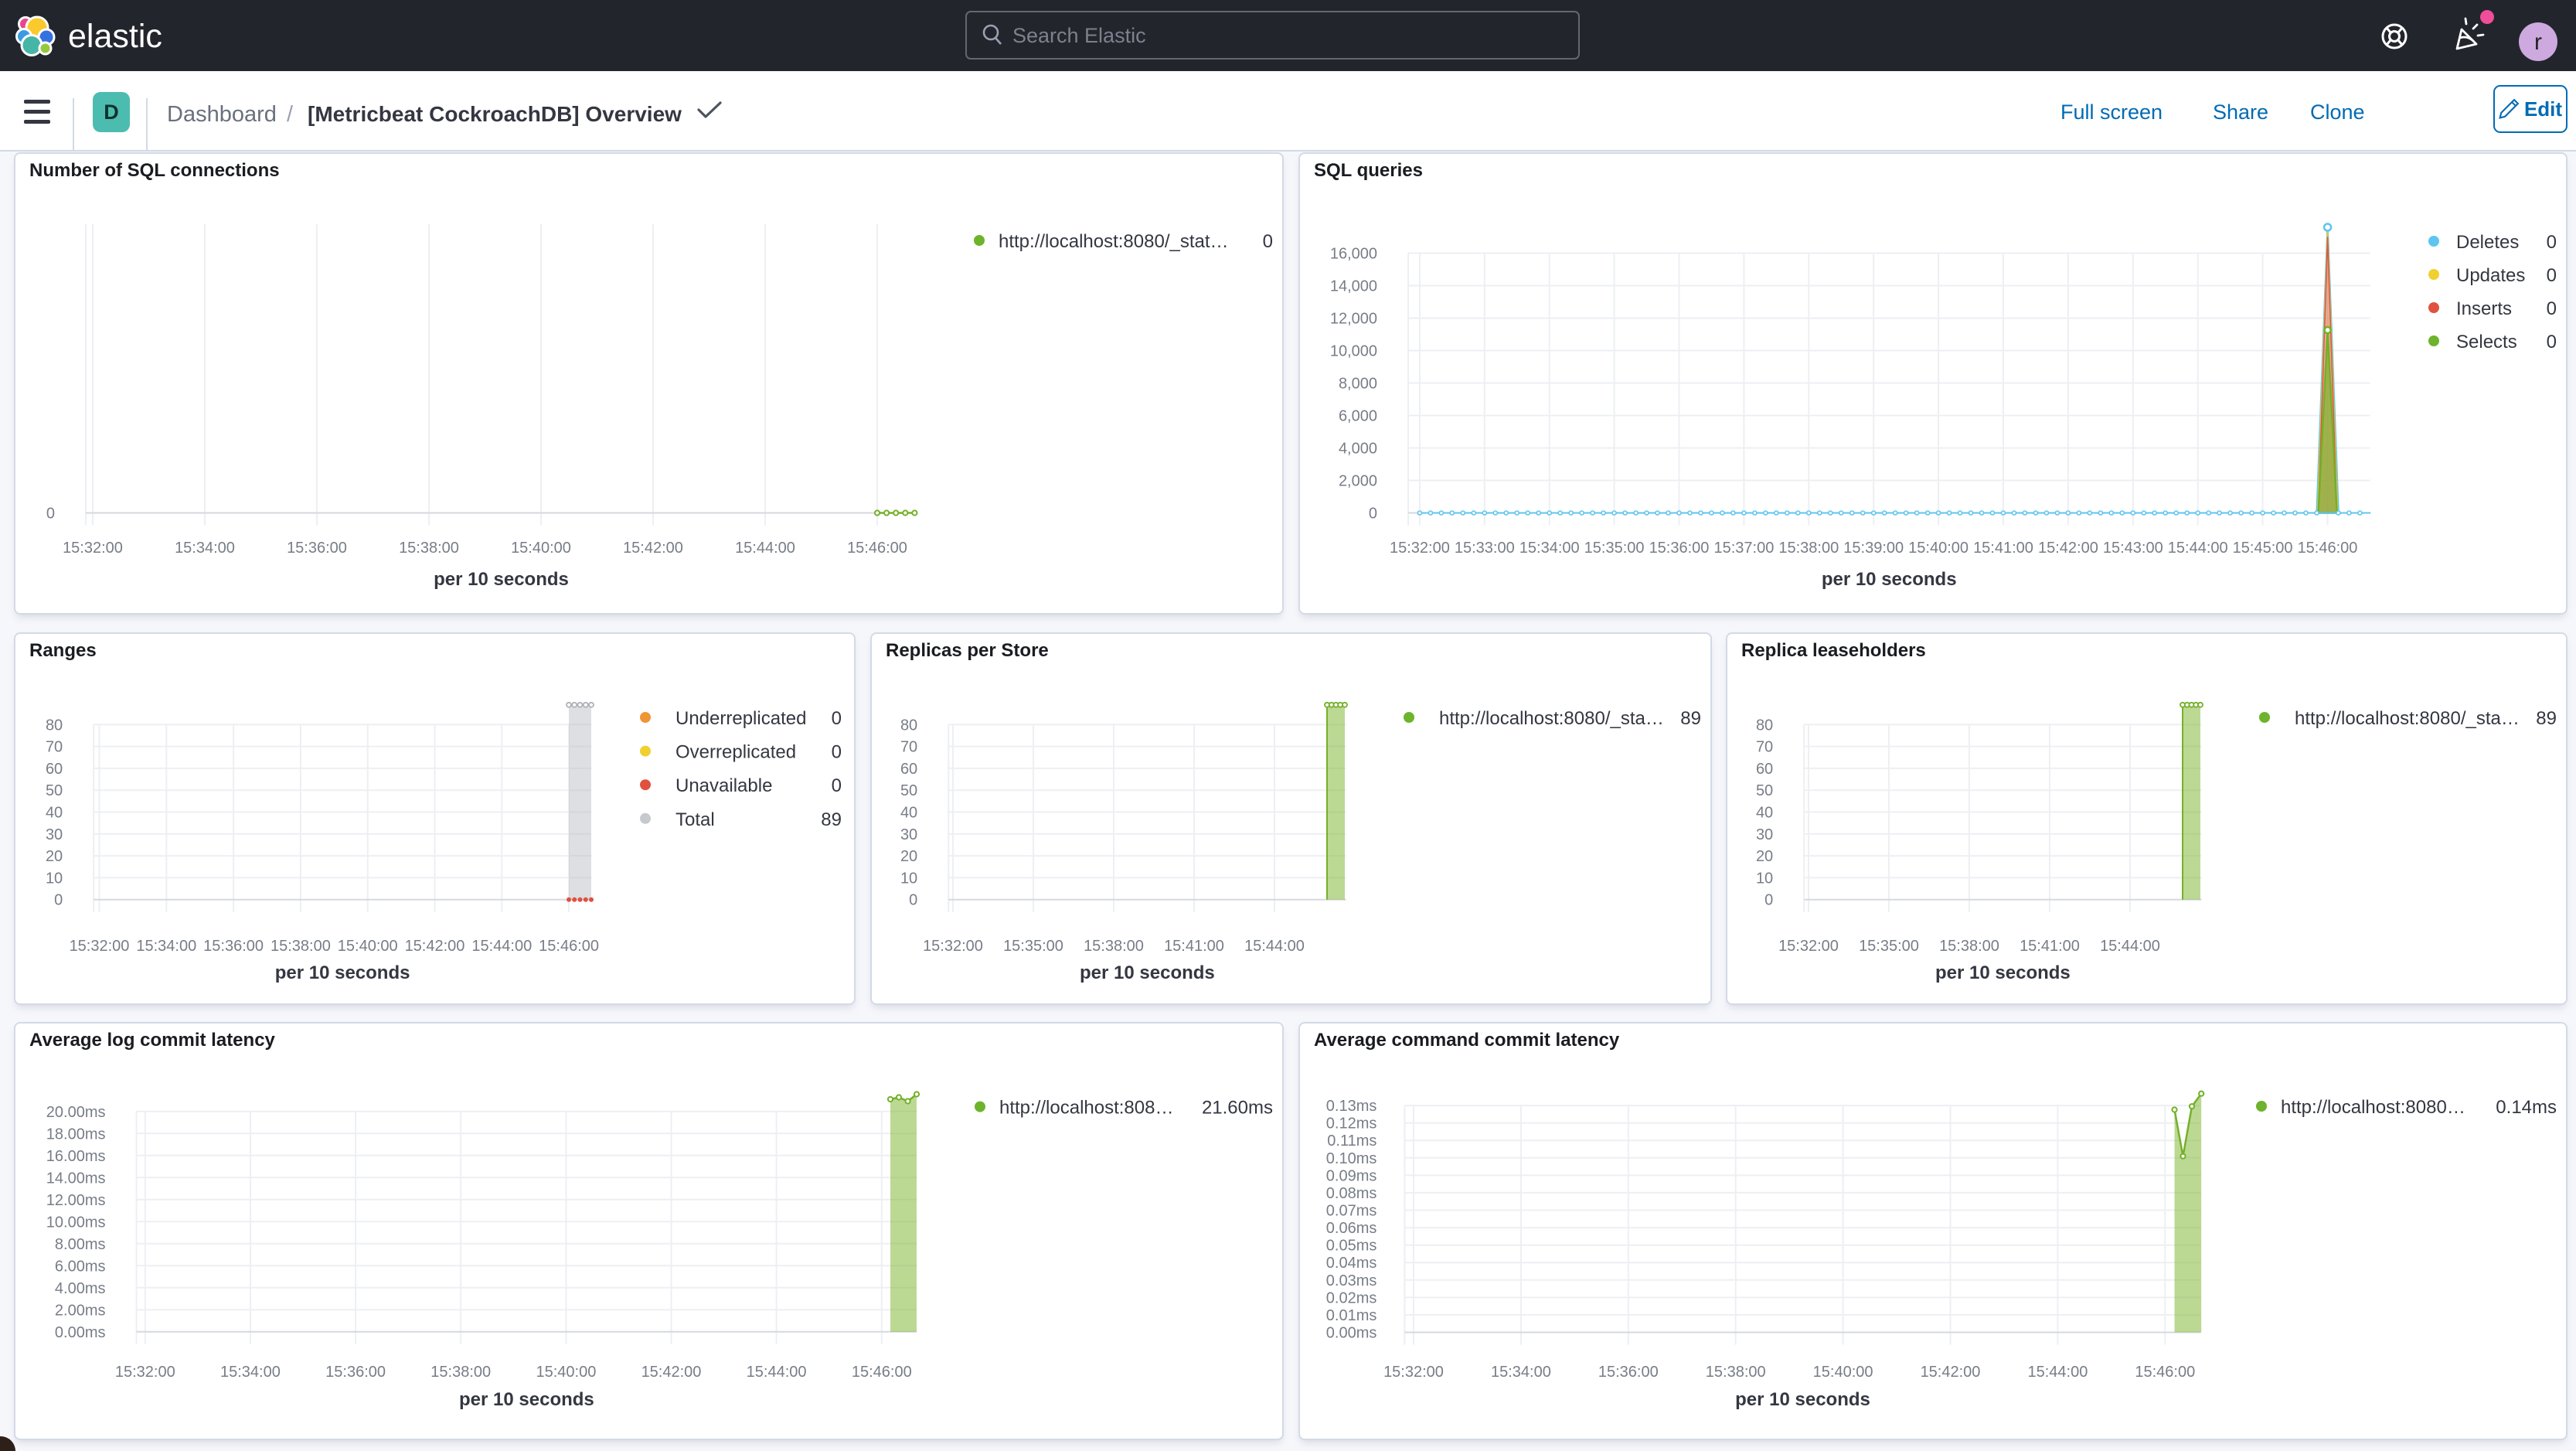 The image size is (2576, 1451). What do you see at coordinates (80, 1244) in the screenshot?
I see `svg-text: 8.00ms` at bounding box center [80, 1244].